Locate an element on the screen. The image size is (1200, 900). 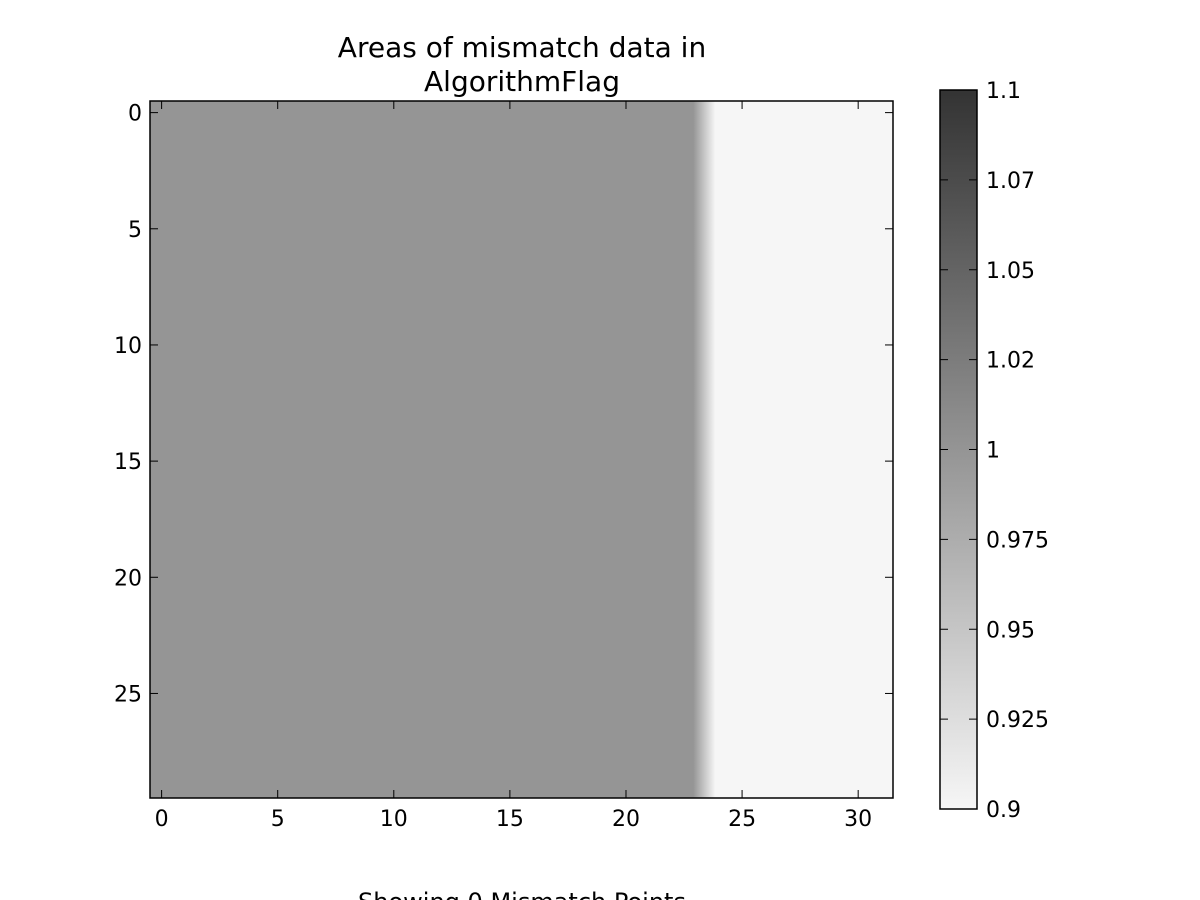
chart-title: Areas of mismatch data in AlgorithmFlag is located at coordinates (522, 64).